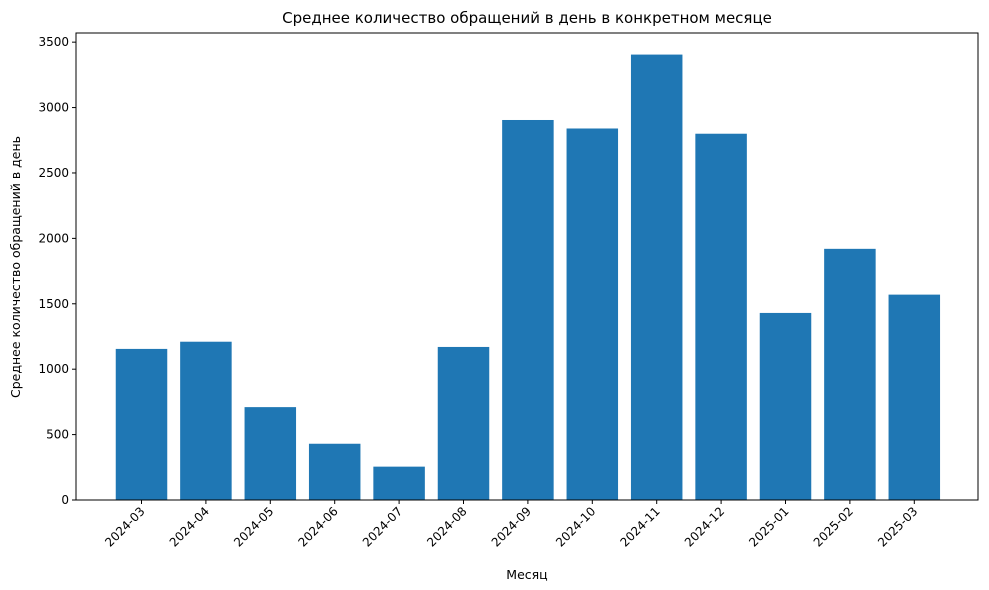 The height and width of the screenshot is (590, 989). Describe the element at coordinates (833, 526) in the screenshot. I see `x-tick-label: 2025-02` at that location.